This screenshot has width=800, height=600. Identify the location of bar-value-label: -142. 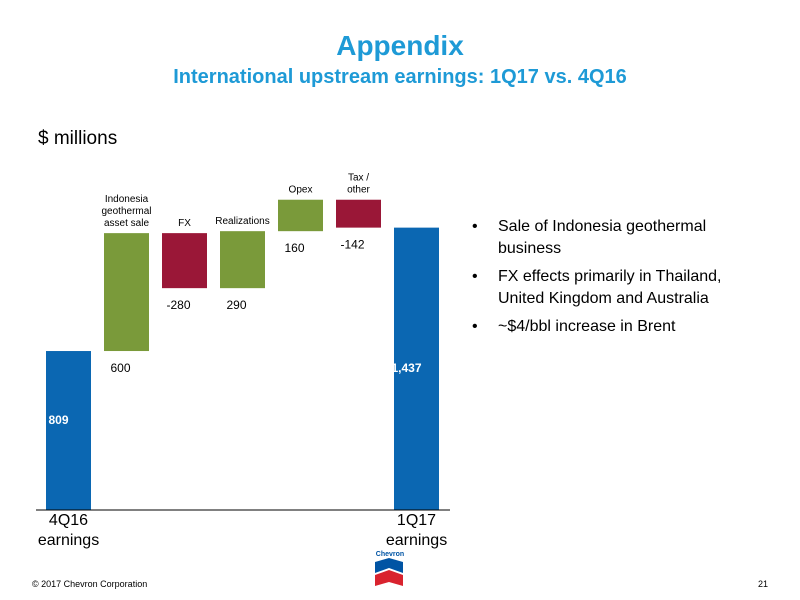
(352, 245).